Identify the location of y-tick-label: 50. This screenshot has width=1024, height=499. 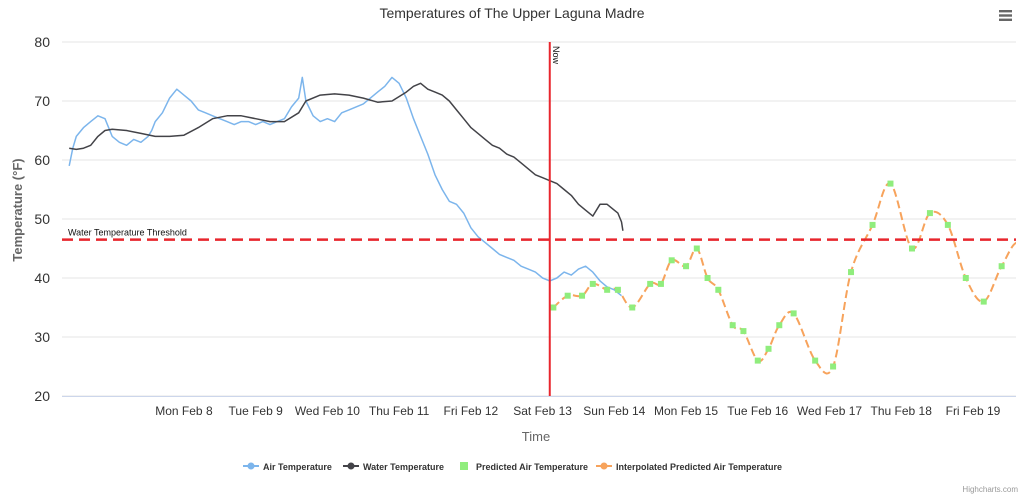
(42, 219).